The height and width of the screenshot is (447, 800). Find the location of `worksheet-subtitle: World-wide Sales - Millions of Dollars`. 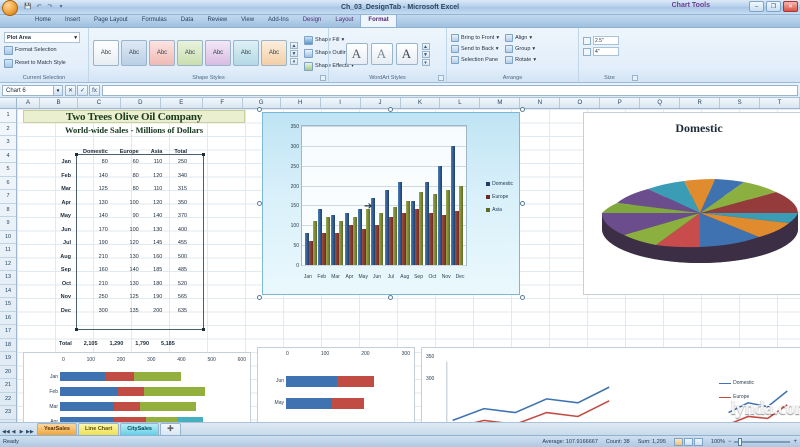

worksheet-subtitle: World-wide Sales - Millions of Dollars is located at coordinates (134, 130).